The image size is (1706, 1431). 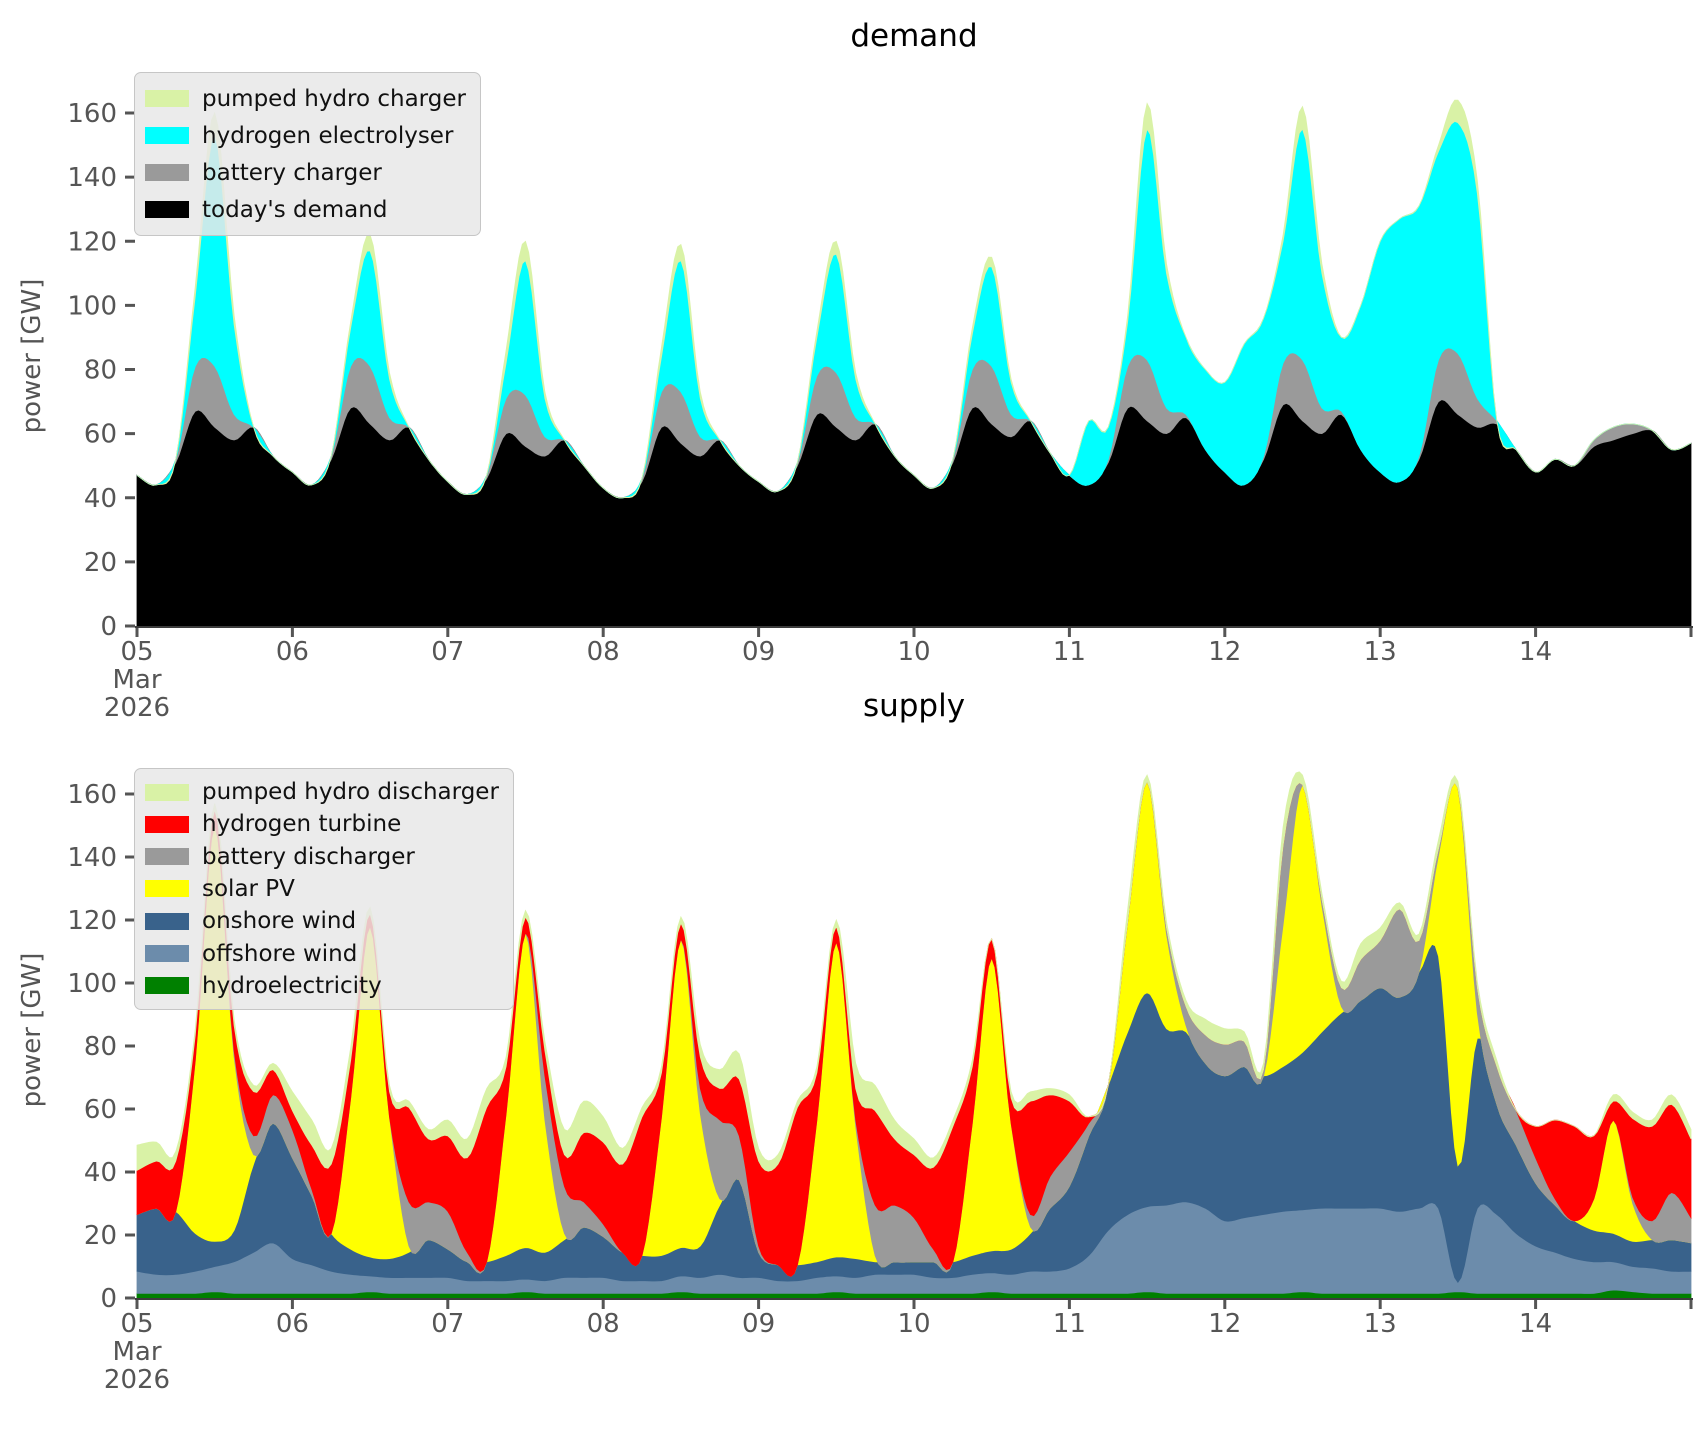 What do you see at coordinates (292, 985) in the screenshot?
I see `legend-label-hydroelectricity: hydroelectricity` at bounding box center [292, 985].